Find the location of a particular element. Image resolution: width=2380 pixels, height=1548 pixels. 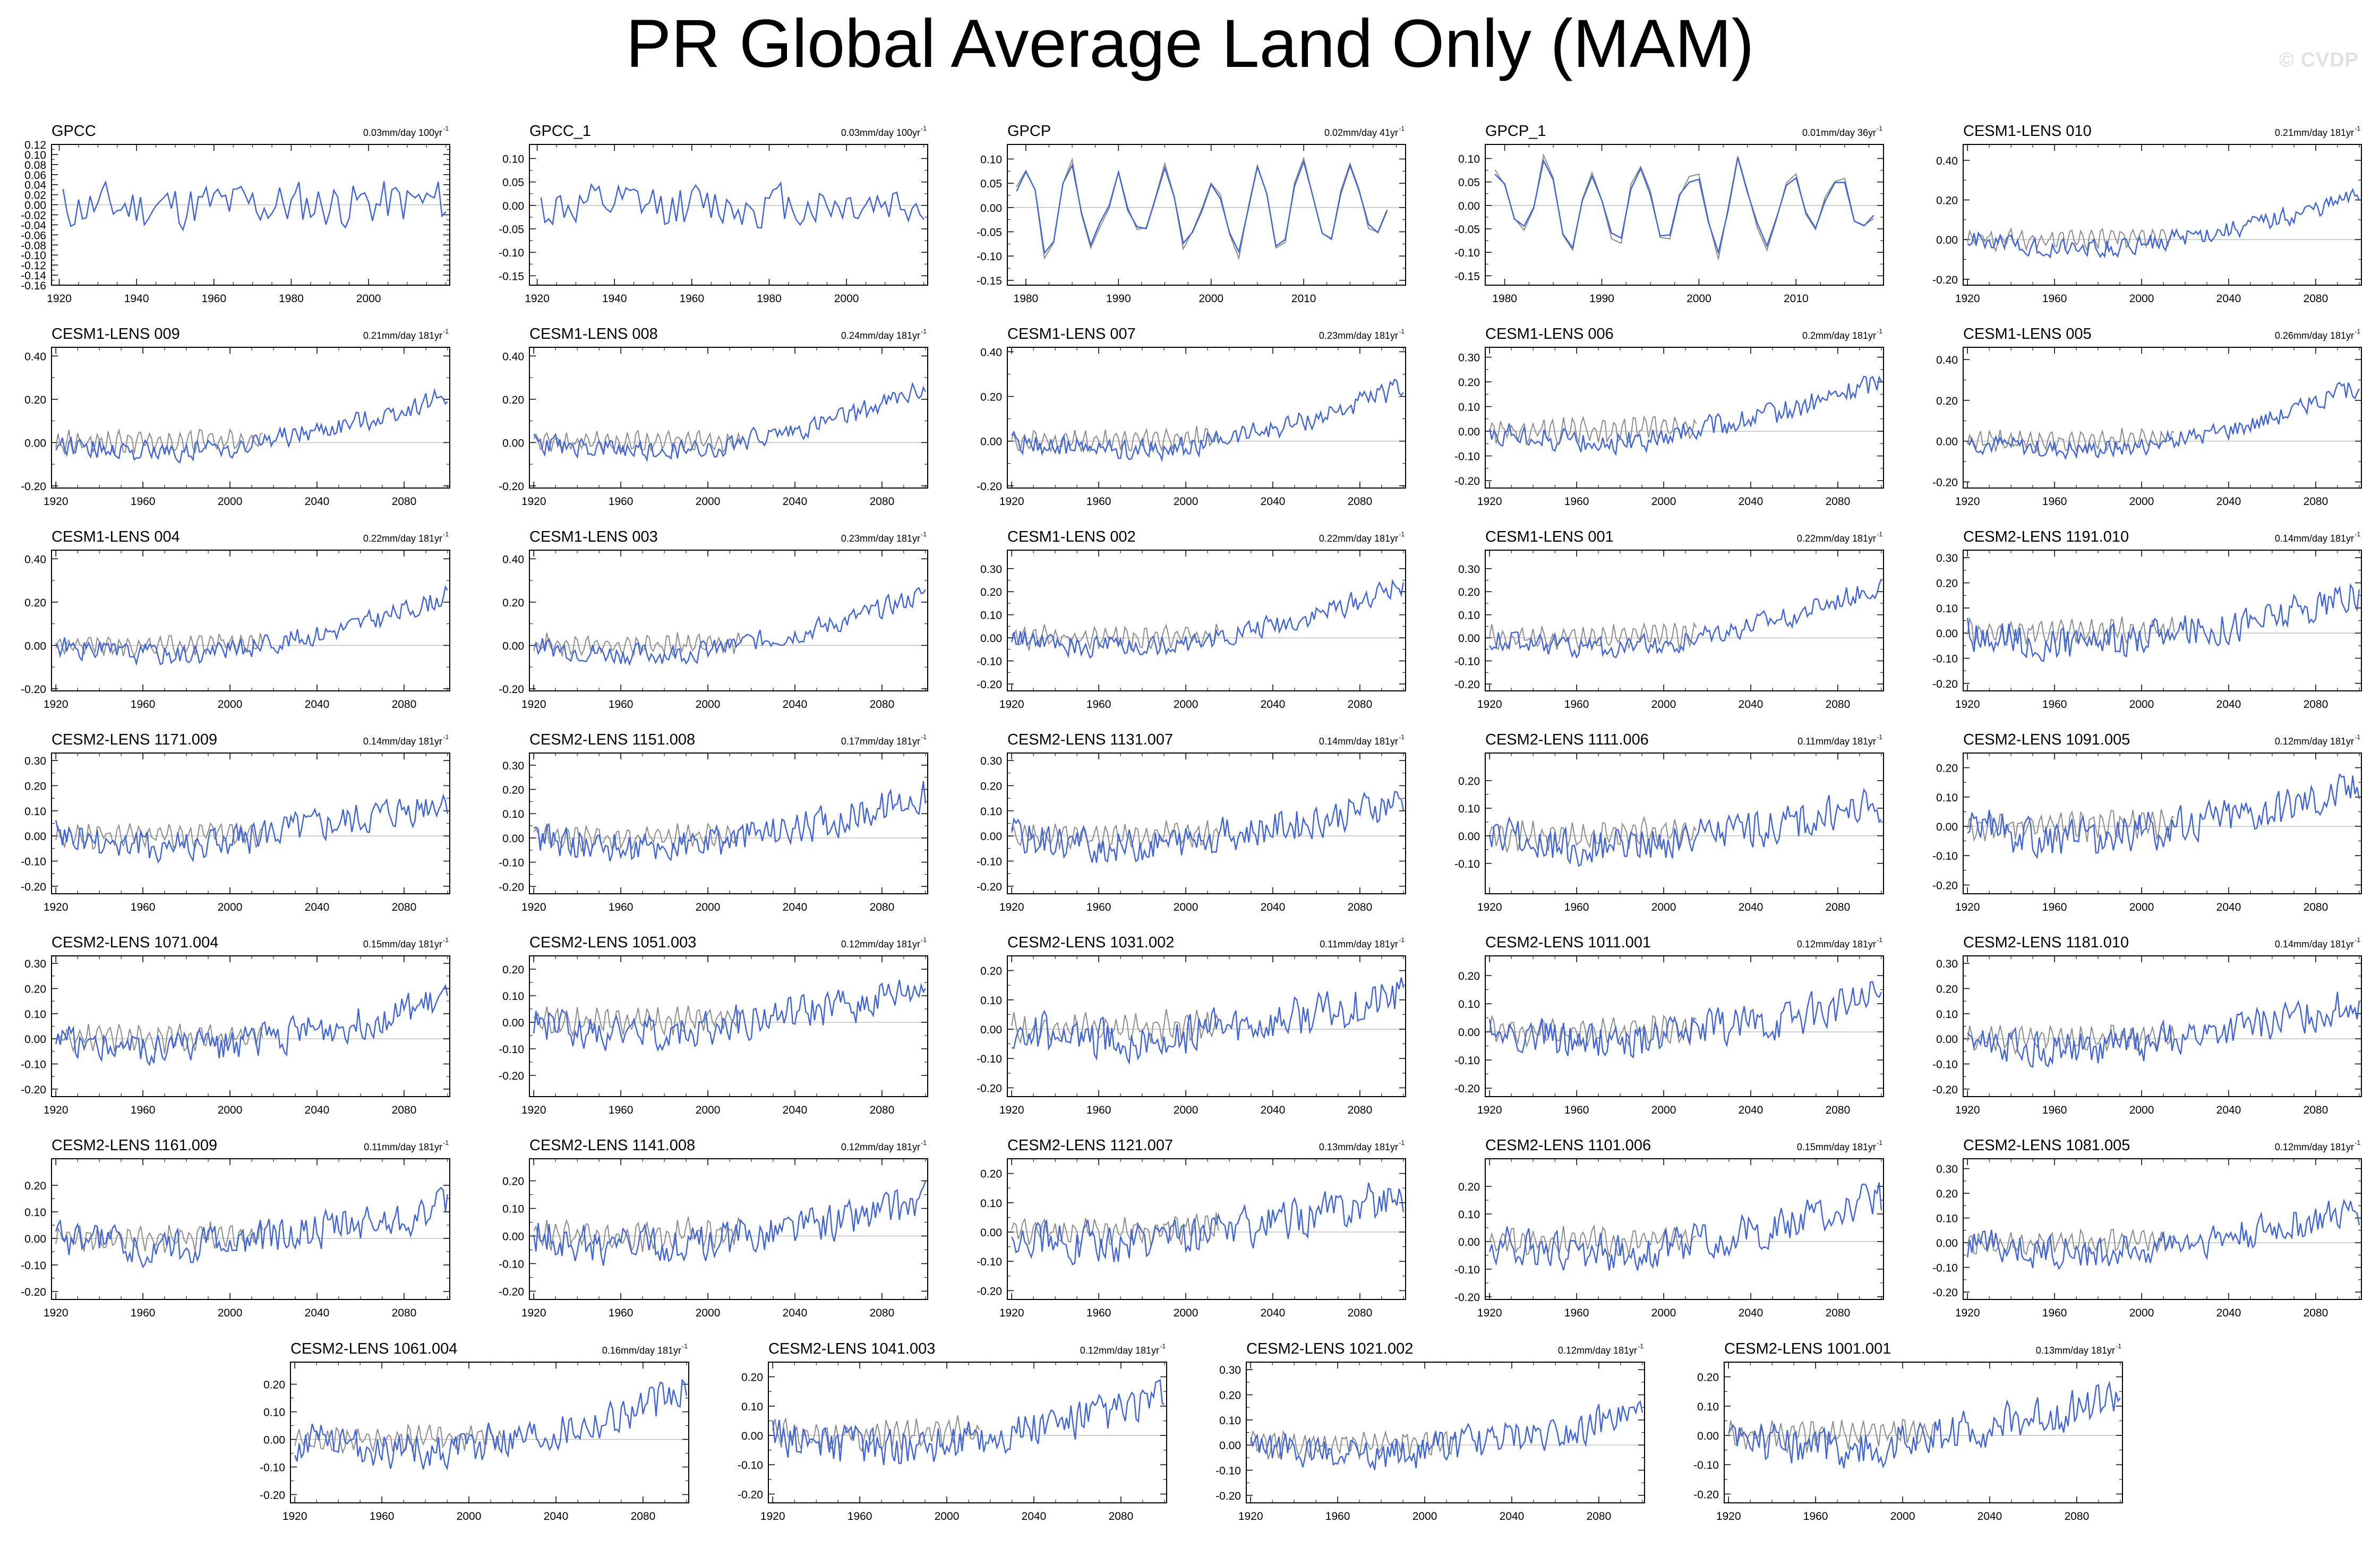

panel-title: CESM2-LENS 1091.005 is located at coordinates (2046, 739).